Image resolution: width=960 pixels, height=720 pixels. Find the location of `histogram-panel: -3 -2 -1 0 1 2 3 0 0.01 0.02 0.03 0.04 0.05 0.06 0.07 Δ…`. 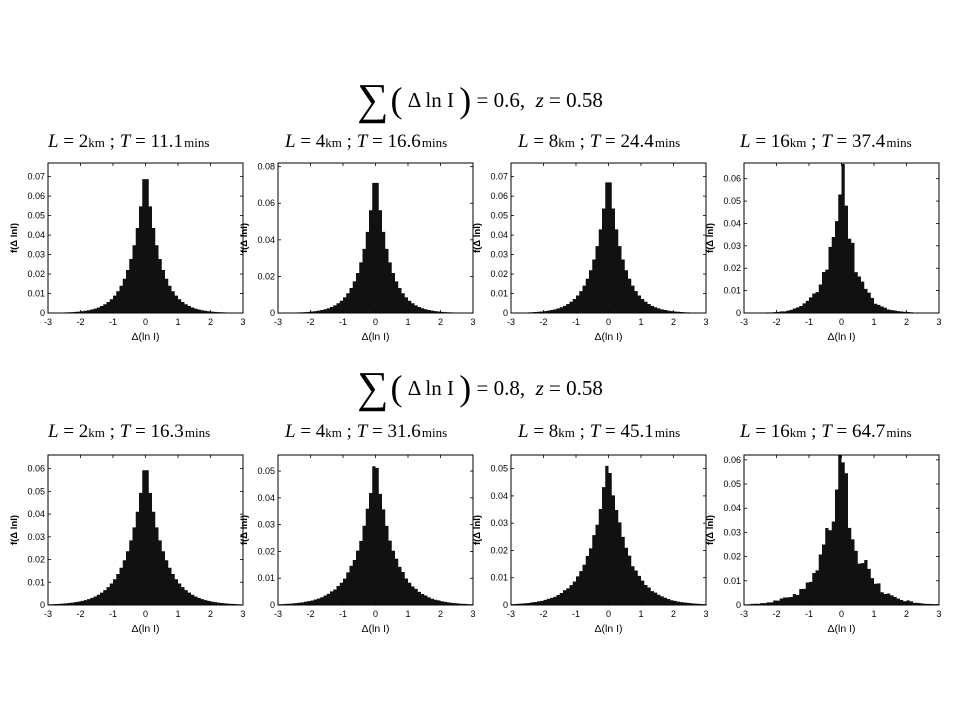

histogram-panel: -3 -2 -1 0 1 2 3 0 0.01 0.02 0.03 0.04 0.05 0.06 0.07 Δ… is located at coordinates (590, 252).